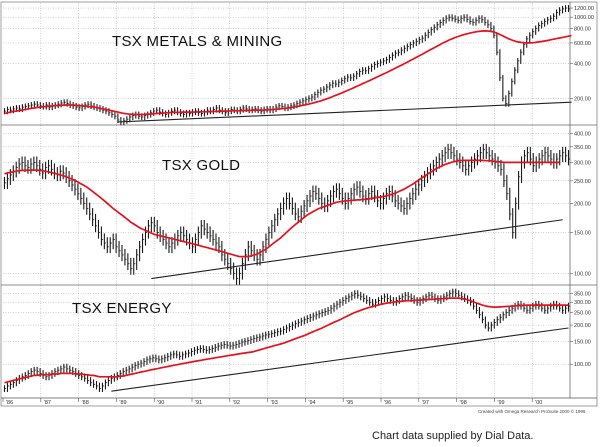 This screenshot has width=600, height=447. Describe the element at coordinates (9, 403) in the screenshot. I see `x-tick-label: '86` at that location.